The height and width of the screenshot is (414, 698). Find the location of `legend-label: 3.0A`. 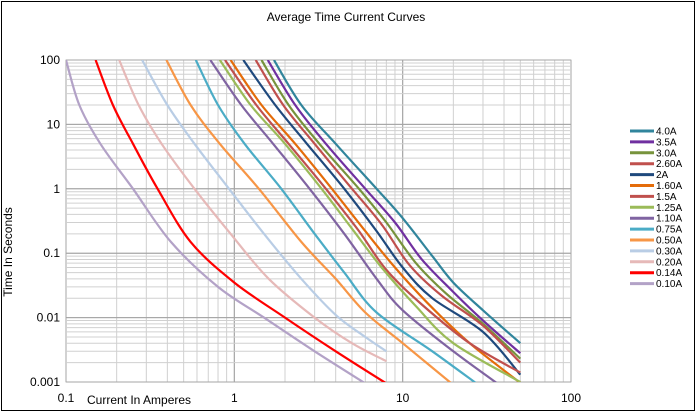

legend-label: 3.0A is located at coordinates (666, 153).